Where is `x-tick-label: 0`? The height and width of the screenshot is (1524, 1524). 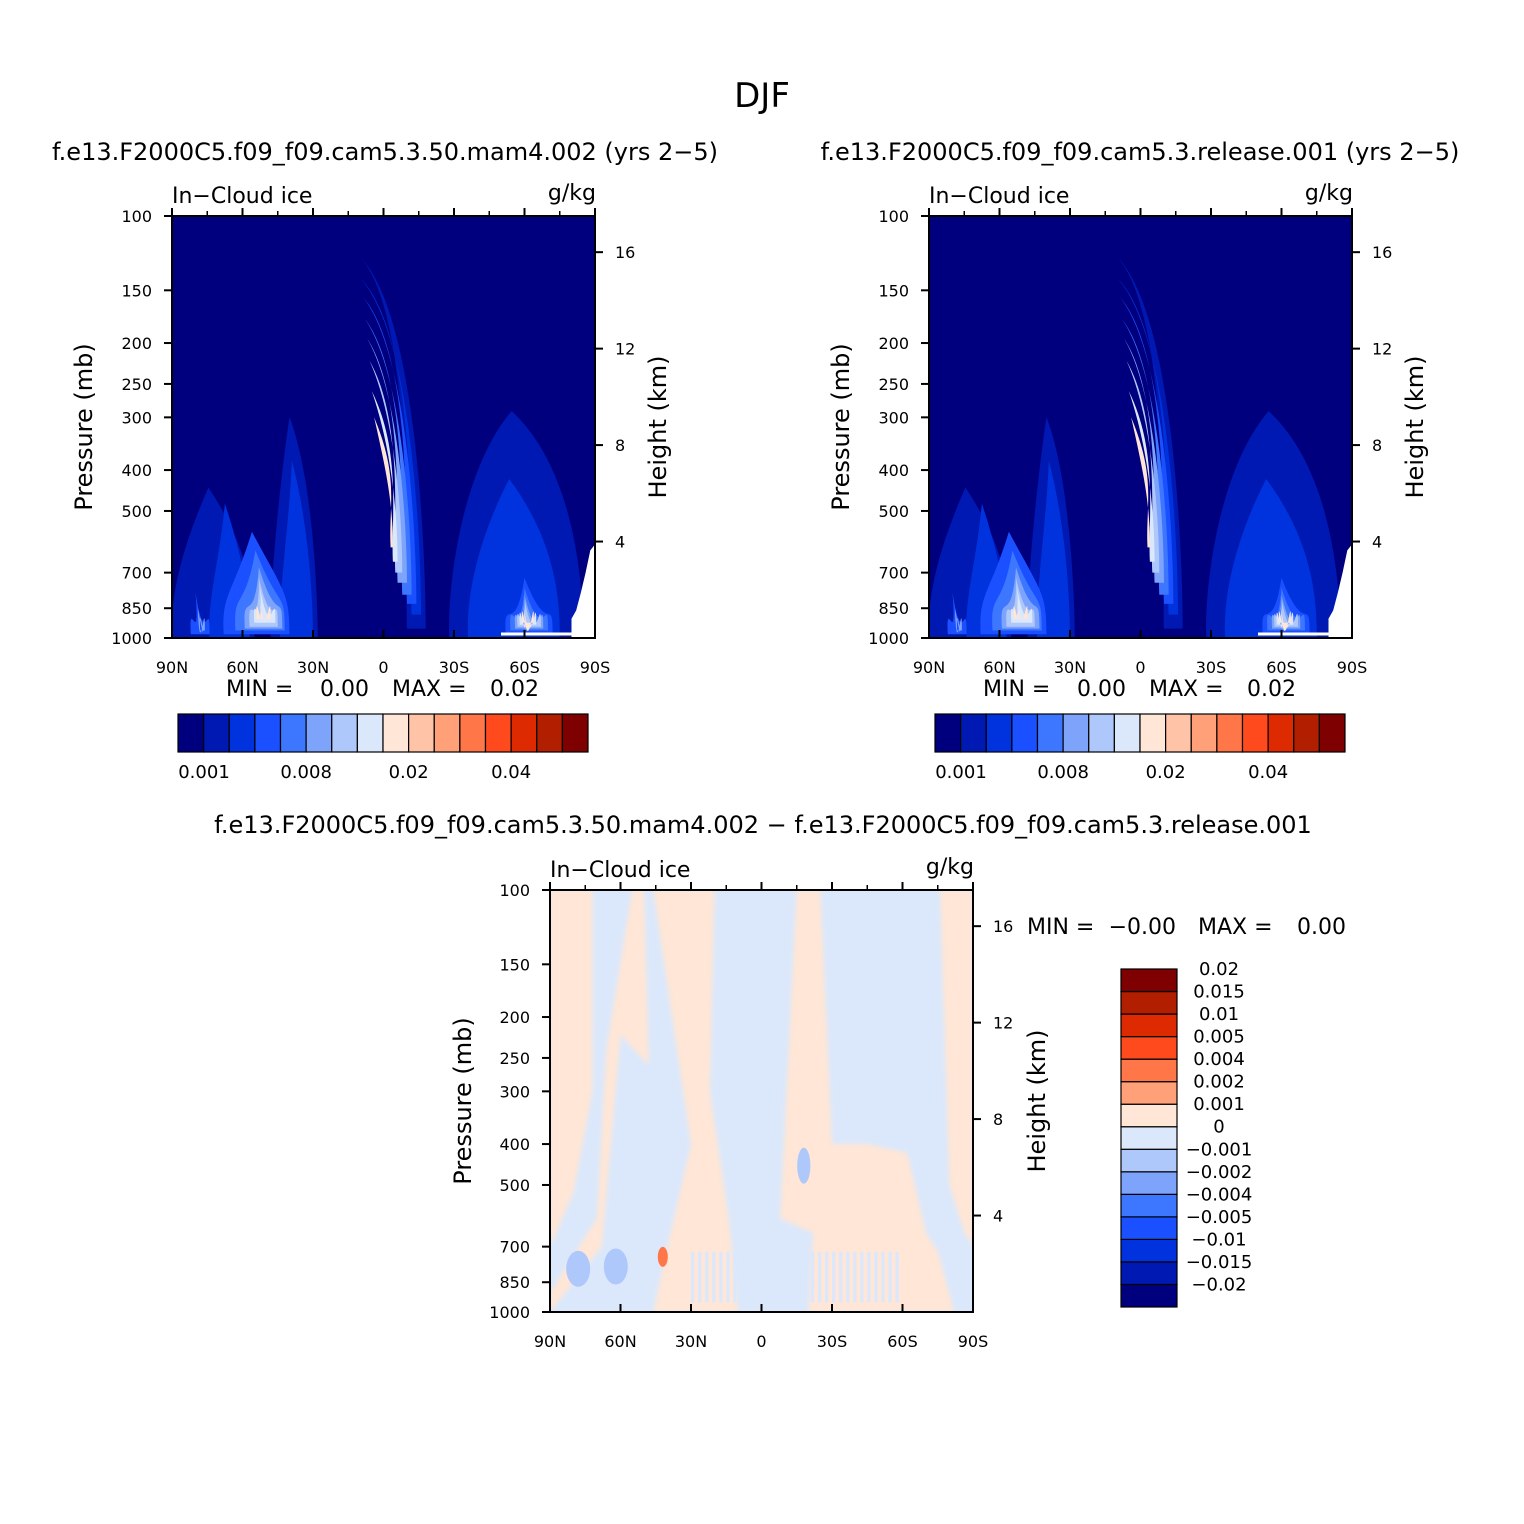 x-tick-label: 0 is located at coordinates (1140, 667).